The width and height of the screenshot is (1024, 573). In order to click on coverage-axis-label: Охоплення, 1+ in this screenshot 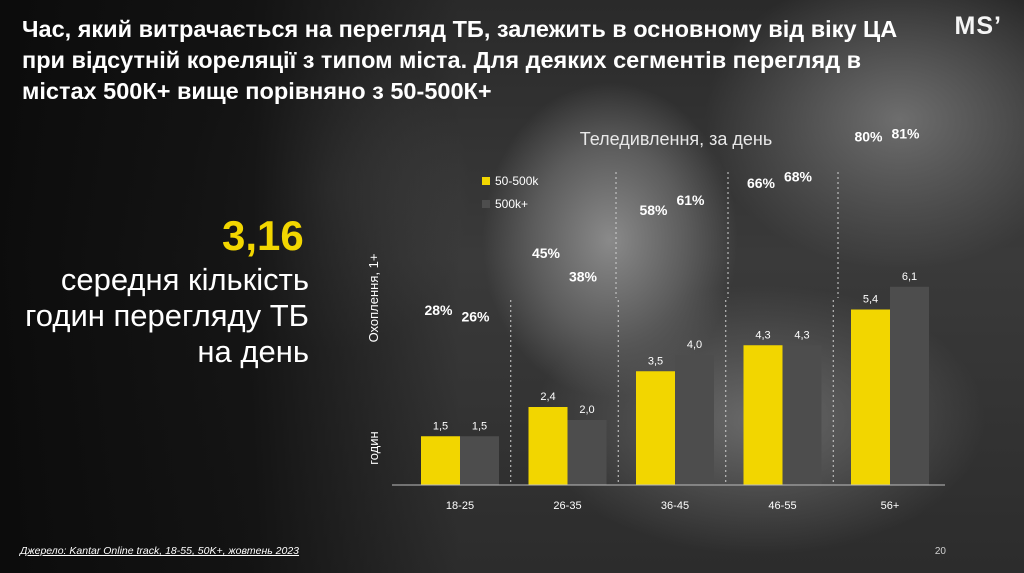, I will do `click(373, 298)`.